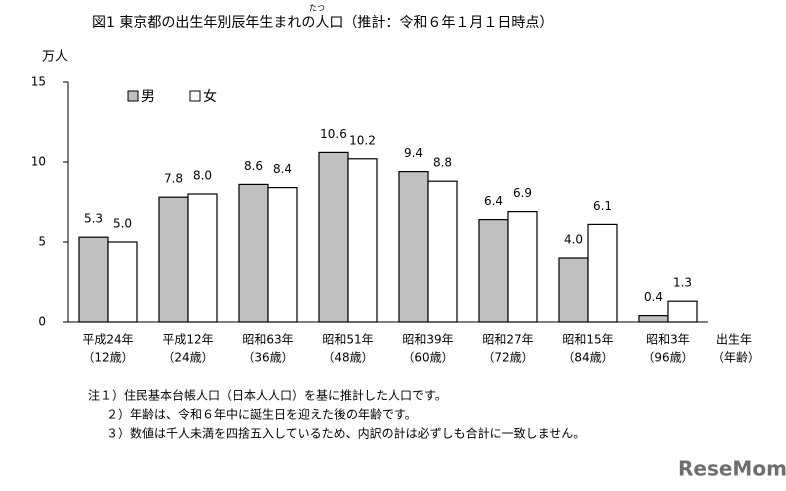  I want to click on x-tick-label: 平成24年, so click(107, 340).